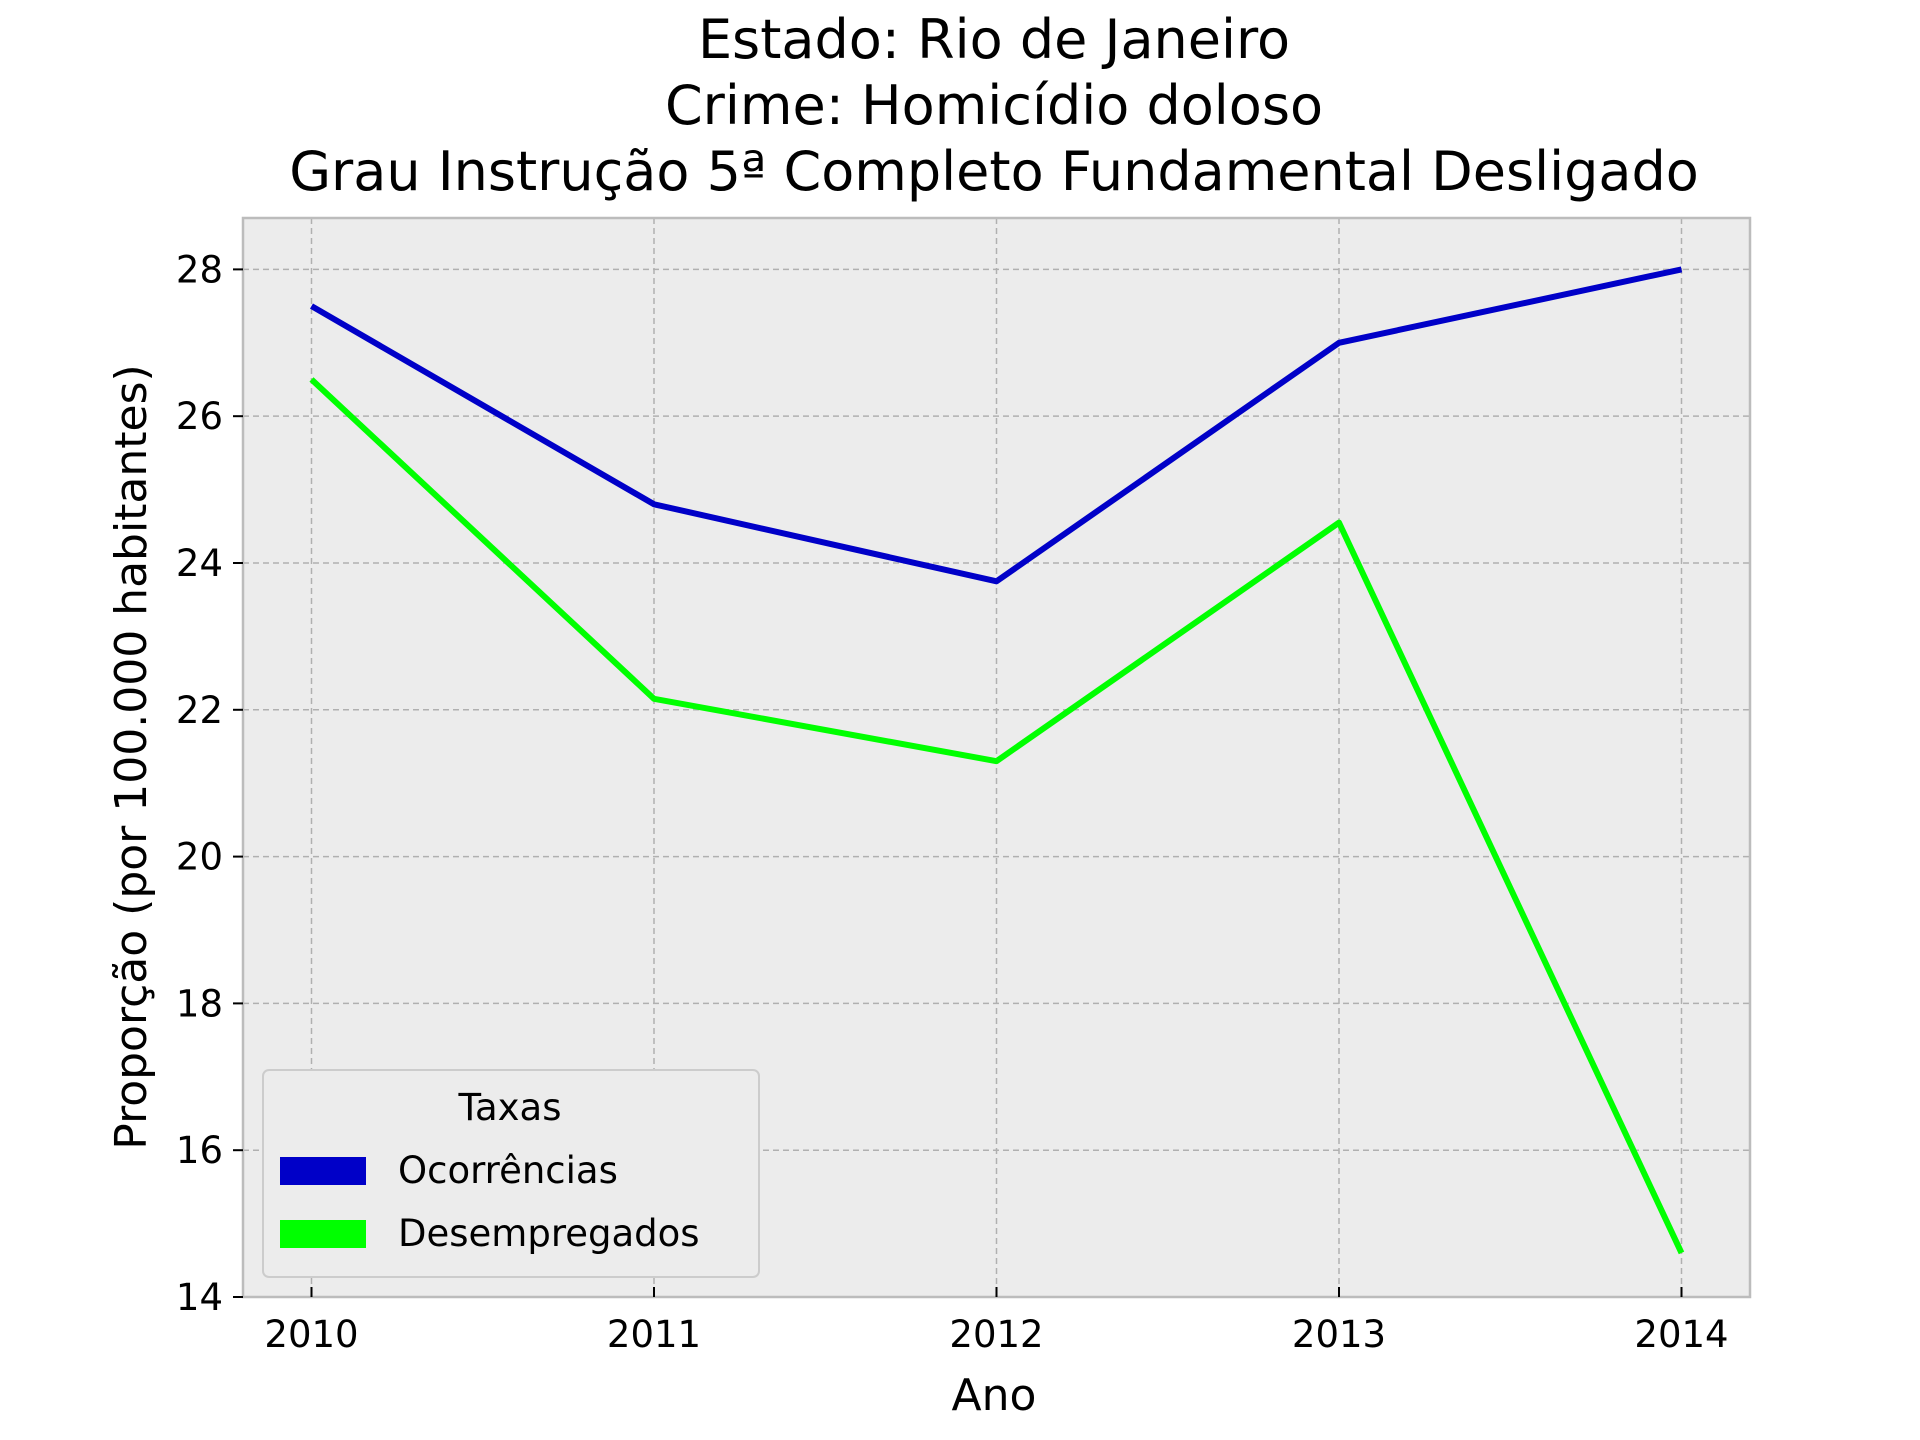 Image resolution: width=1920 pixels, height=1440 pixels. Describe the element at coordinates (199, 1150) in the screenshot. I see `y-tick-label: 16` at that location.